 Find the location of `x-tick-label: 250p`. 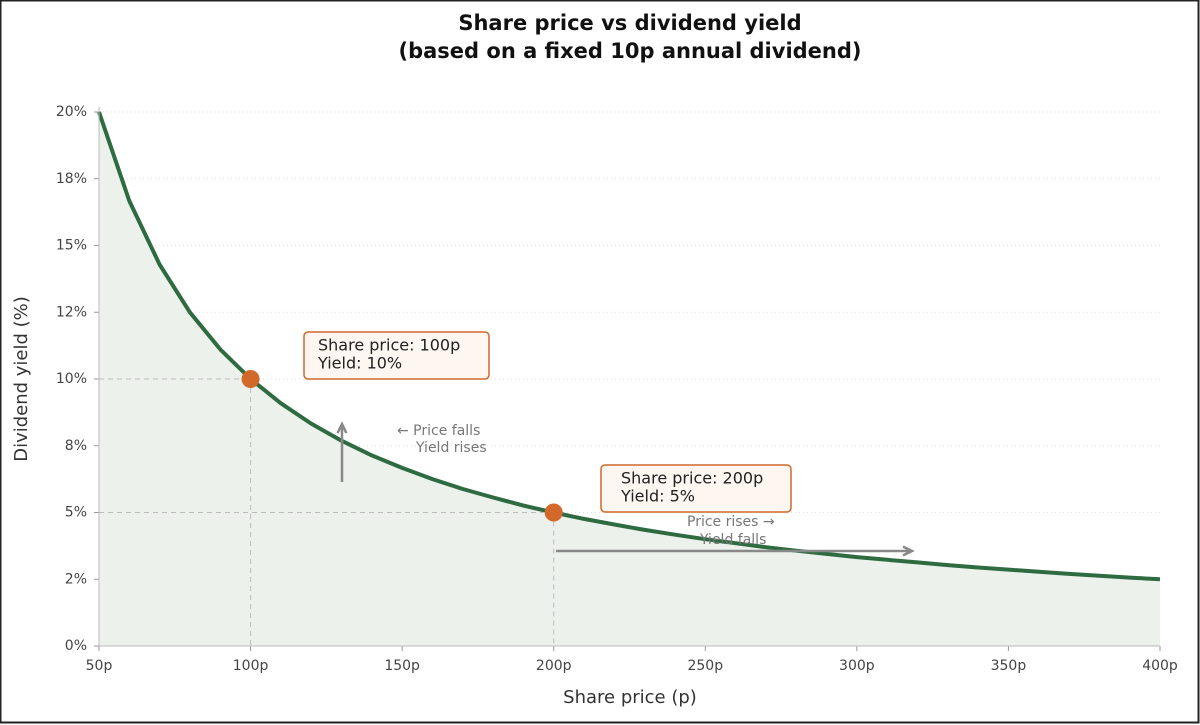

x-tick-label: 250p is located at coordinates (705, 666).